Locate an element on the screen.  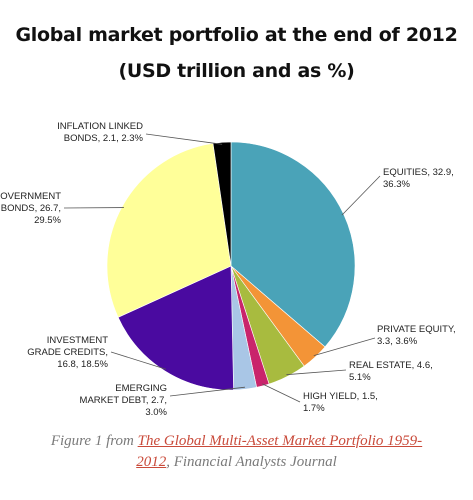
slice-label-line: INFLATION LINKED is located at coordinates (100, 126).